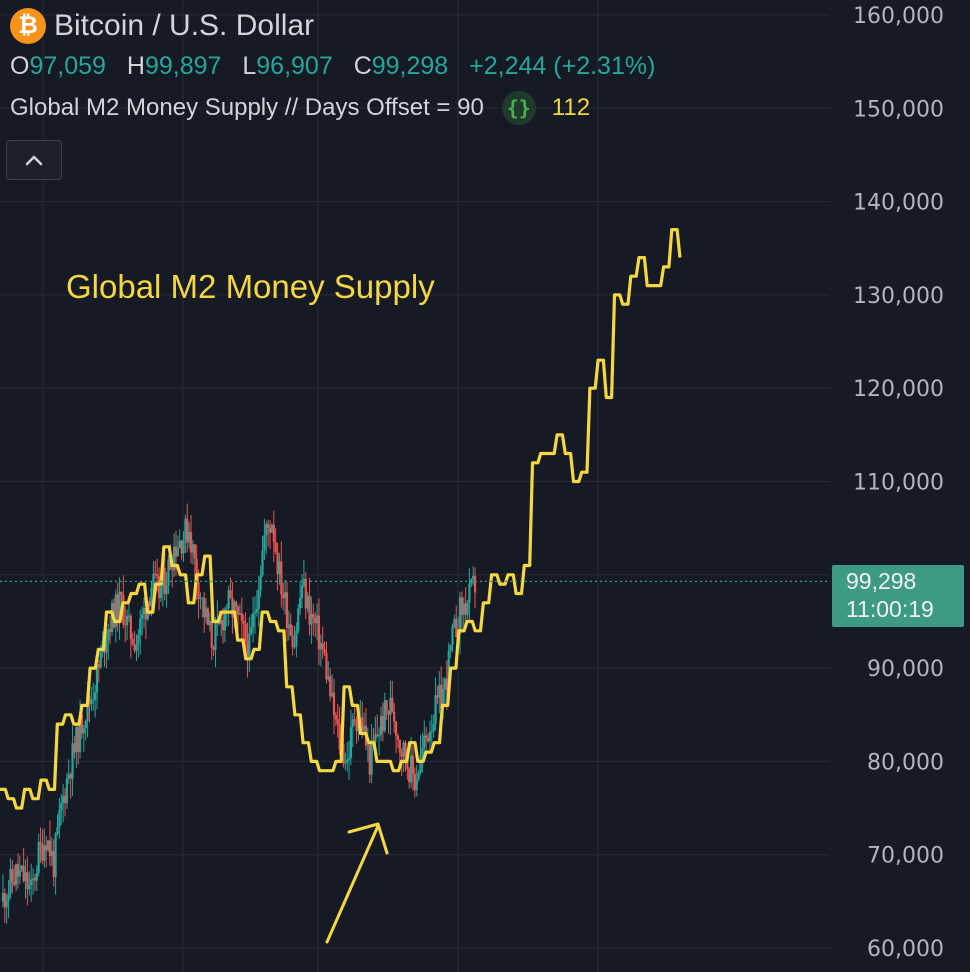  I want to click on y-axis-tick-label: 60,000, so click(905, 949).